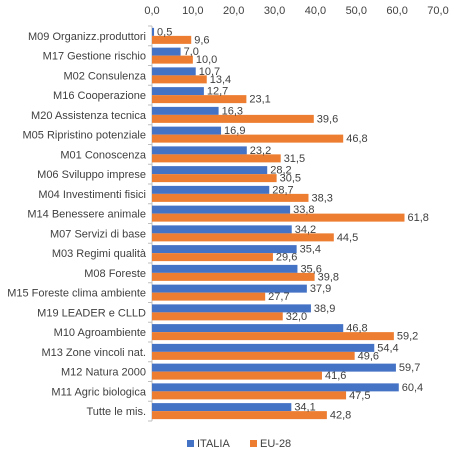  I want to click on x-tick-label: 30,0, so click(274, 11).